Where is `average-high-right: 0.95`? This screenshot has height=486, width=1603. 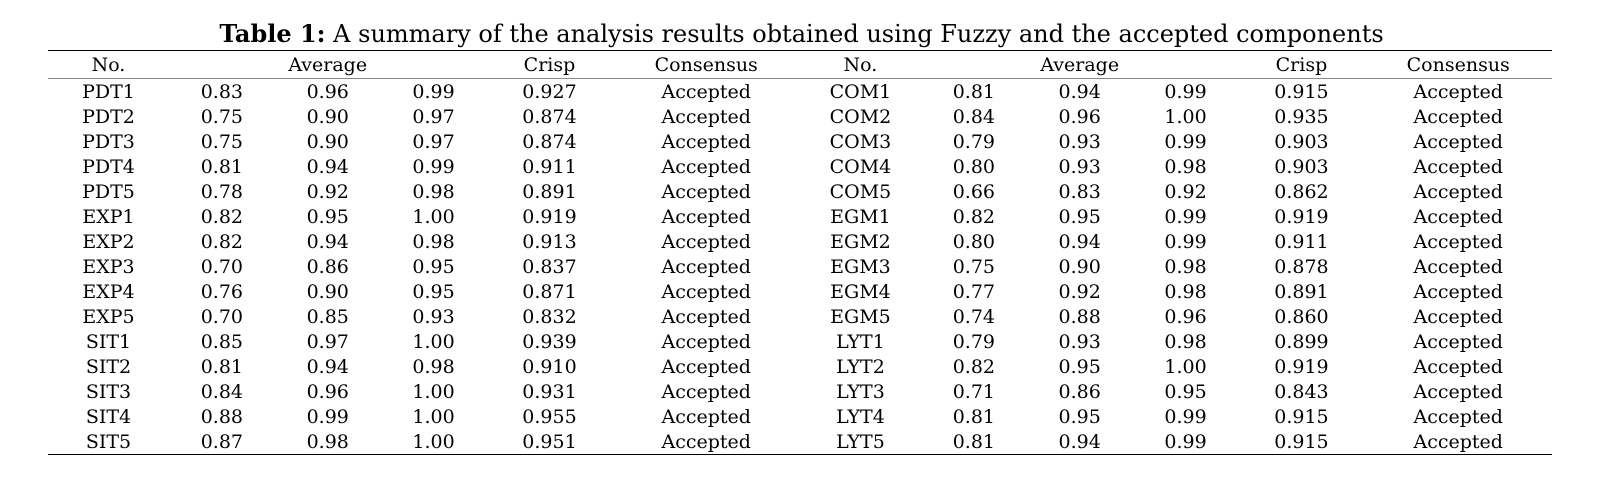
average-high-right: 0.95 is located at coordinates (1185, 391).